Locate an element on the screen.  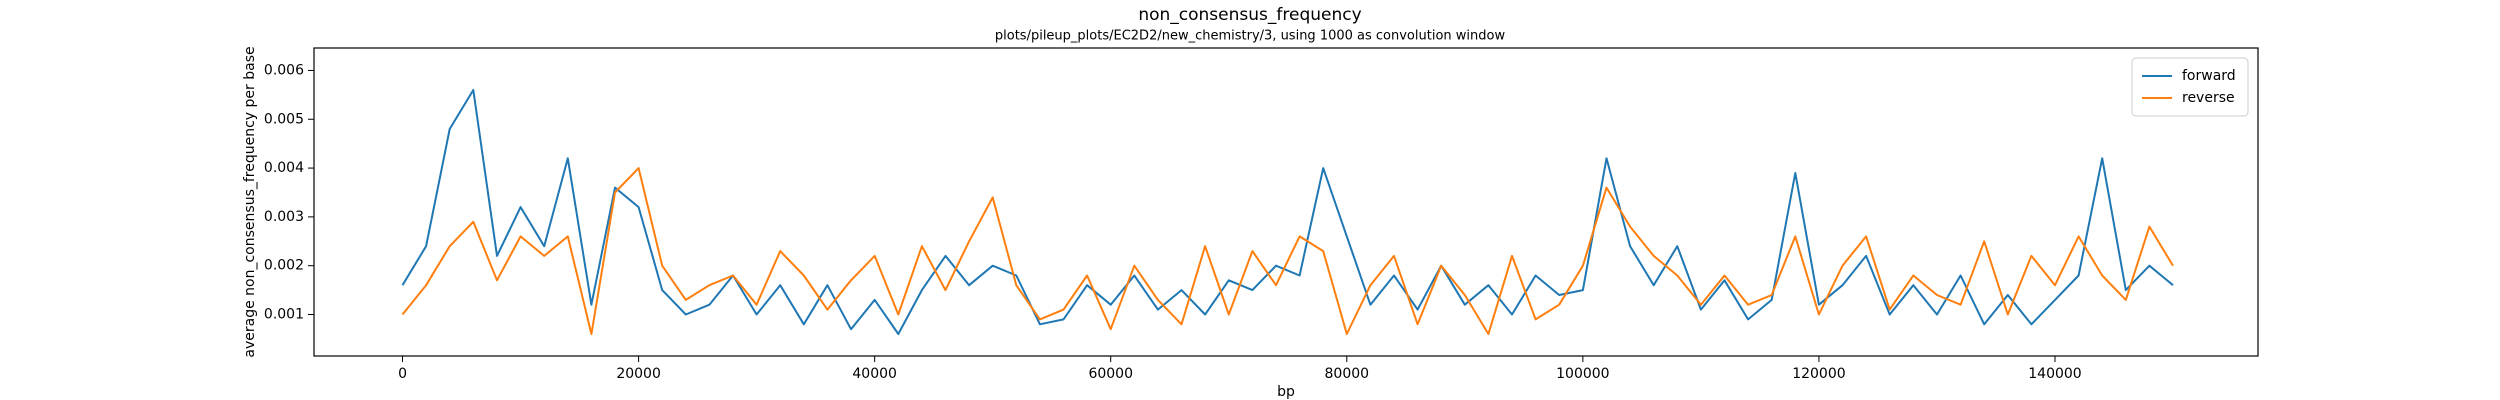
y-tick-label: 0.003 is located at coordinates (284, 217).